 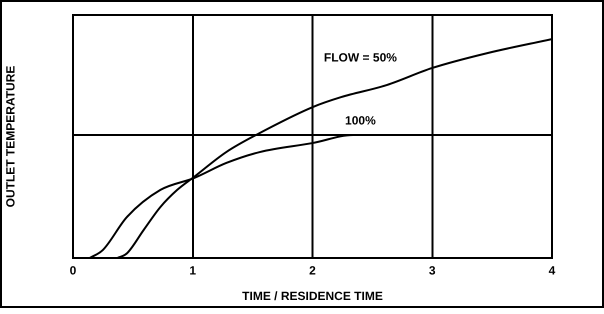 What do you see at coordinates (361, 57) in the screenshot?
I see `series-label: FLOW = 50%` at bounding box center [361, 57].